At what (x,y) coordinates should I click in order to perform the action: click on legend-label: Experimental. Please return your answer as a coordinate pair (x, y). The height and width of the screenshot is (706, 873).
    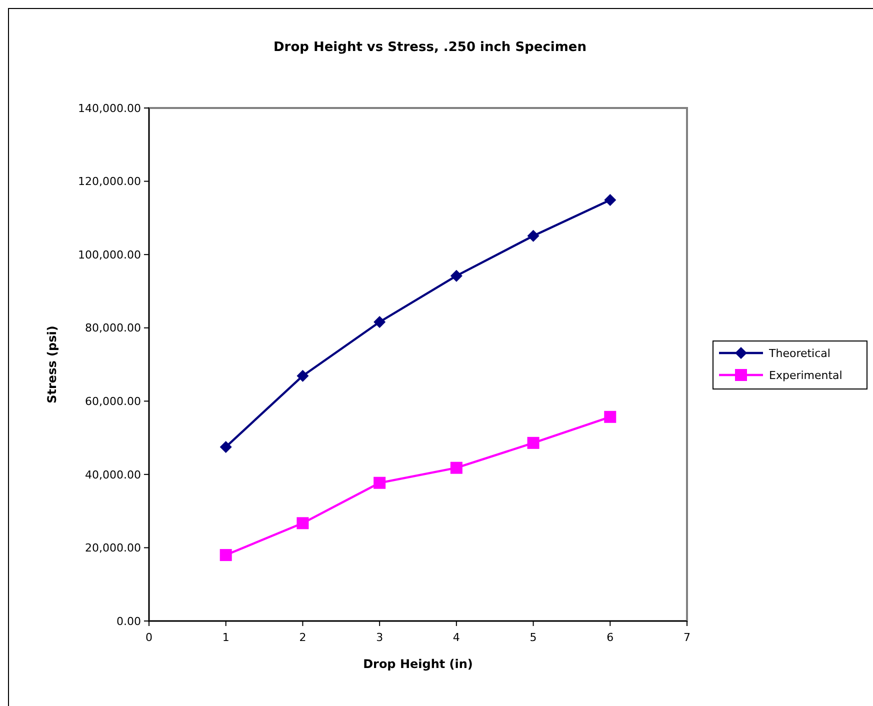
    Looking at the image, I should click on (805, 375).